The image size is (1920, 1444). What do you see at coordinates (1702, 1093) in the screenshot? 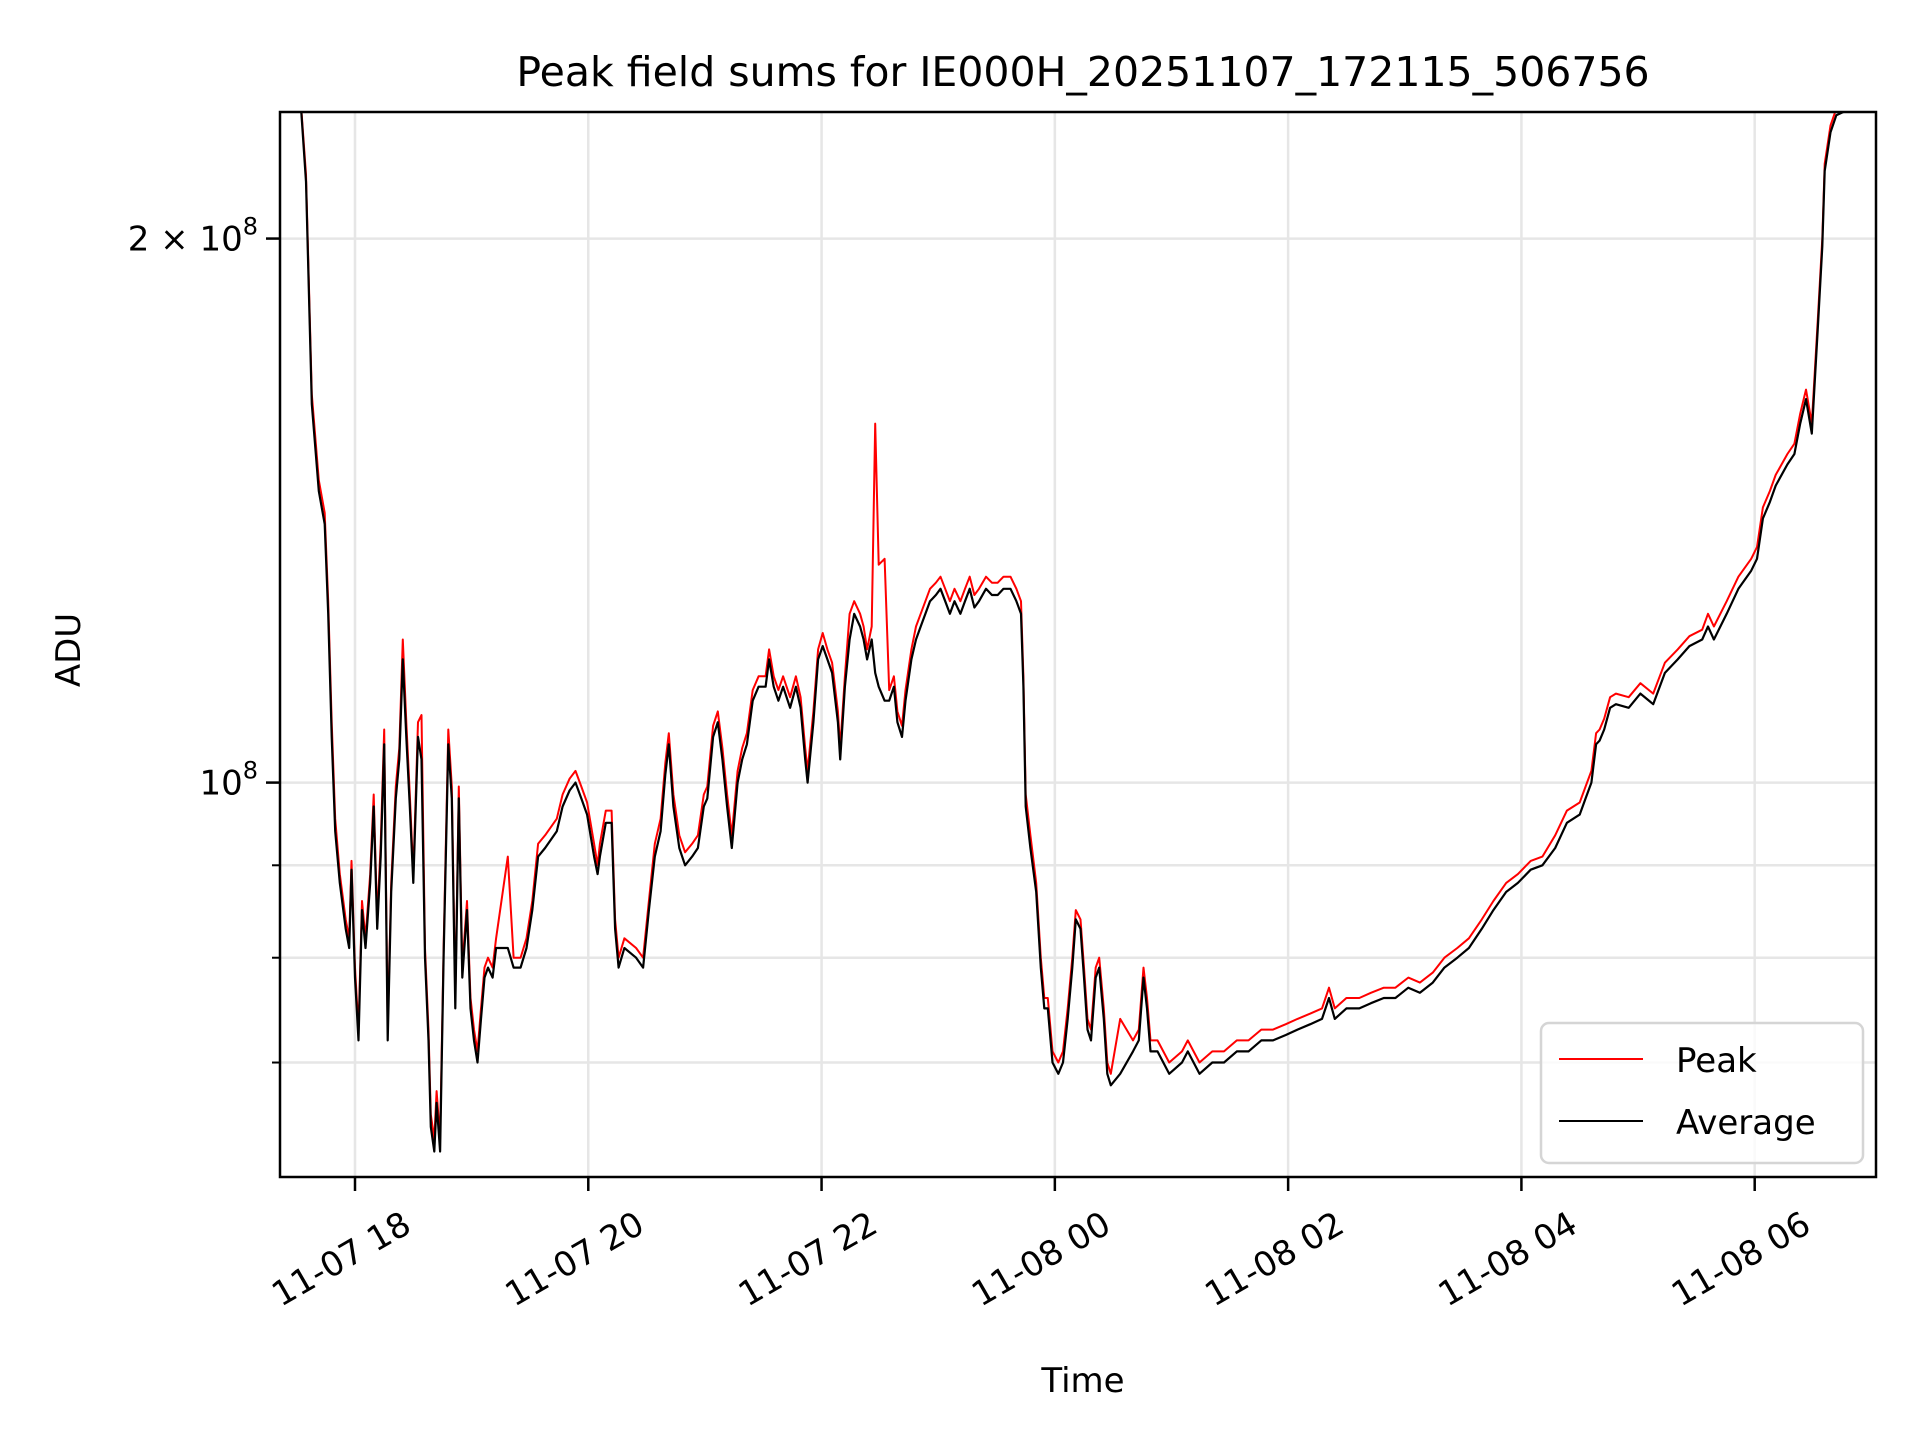
I see `legend: Peak Average` at bounding box center [1702, 1093].